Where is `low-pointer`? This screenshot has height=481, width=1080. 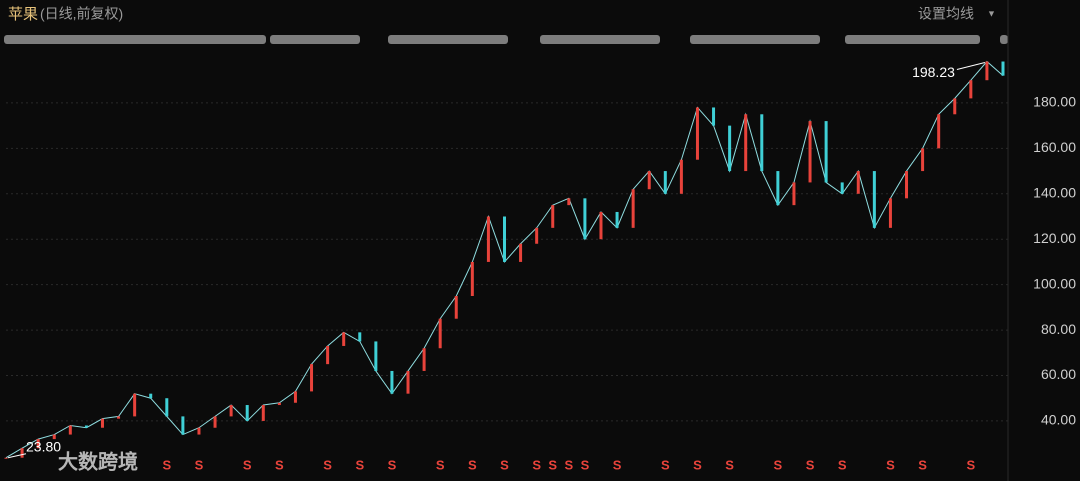
low-pointer is located at coordinates (17, 456).